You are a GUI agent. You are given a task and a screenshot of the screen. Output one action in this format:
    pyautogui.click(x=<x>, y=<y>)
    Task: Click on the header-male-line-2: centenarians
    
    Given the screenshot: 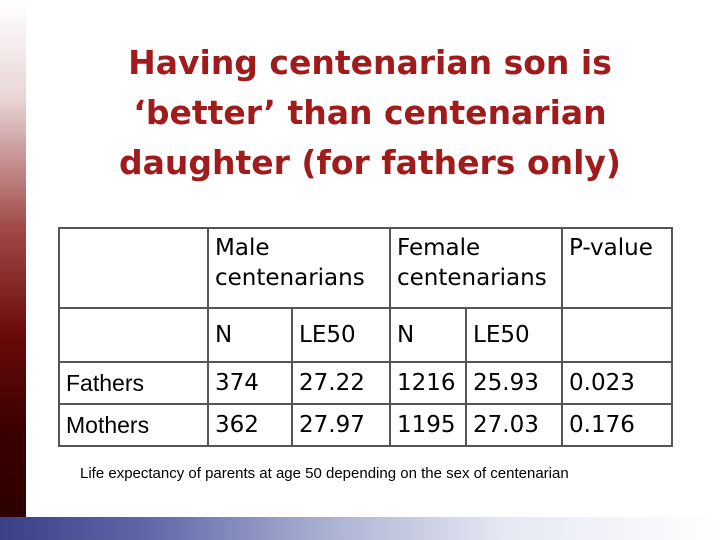 What is the action you would take?
    pyautogui.click(x=290, y=278)
    